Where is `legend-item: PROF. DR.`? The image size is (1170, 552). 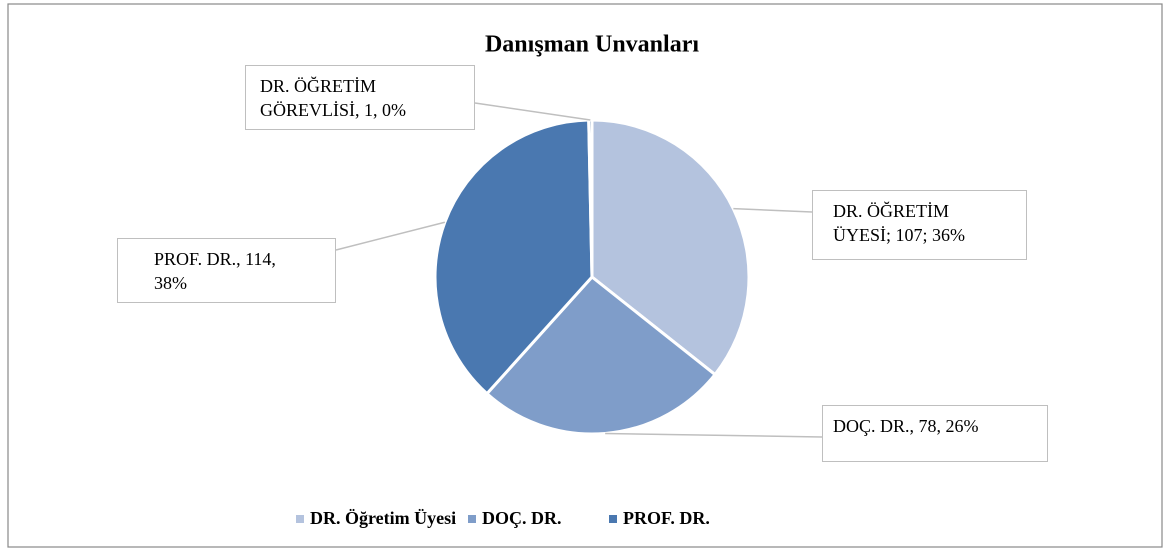 legend-item: PROF. DR. is located at coordinates (659, 518).